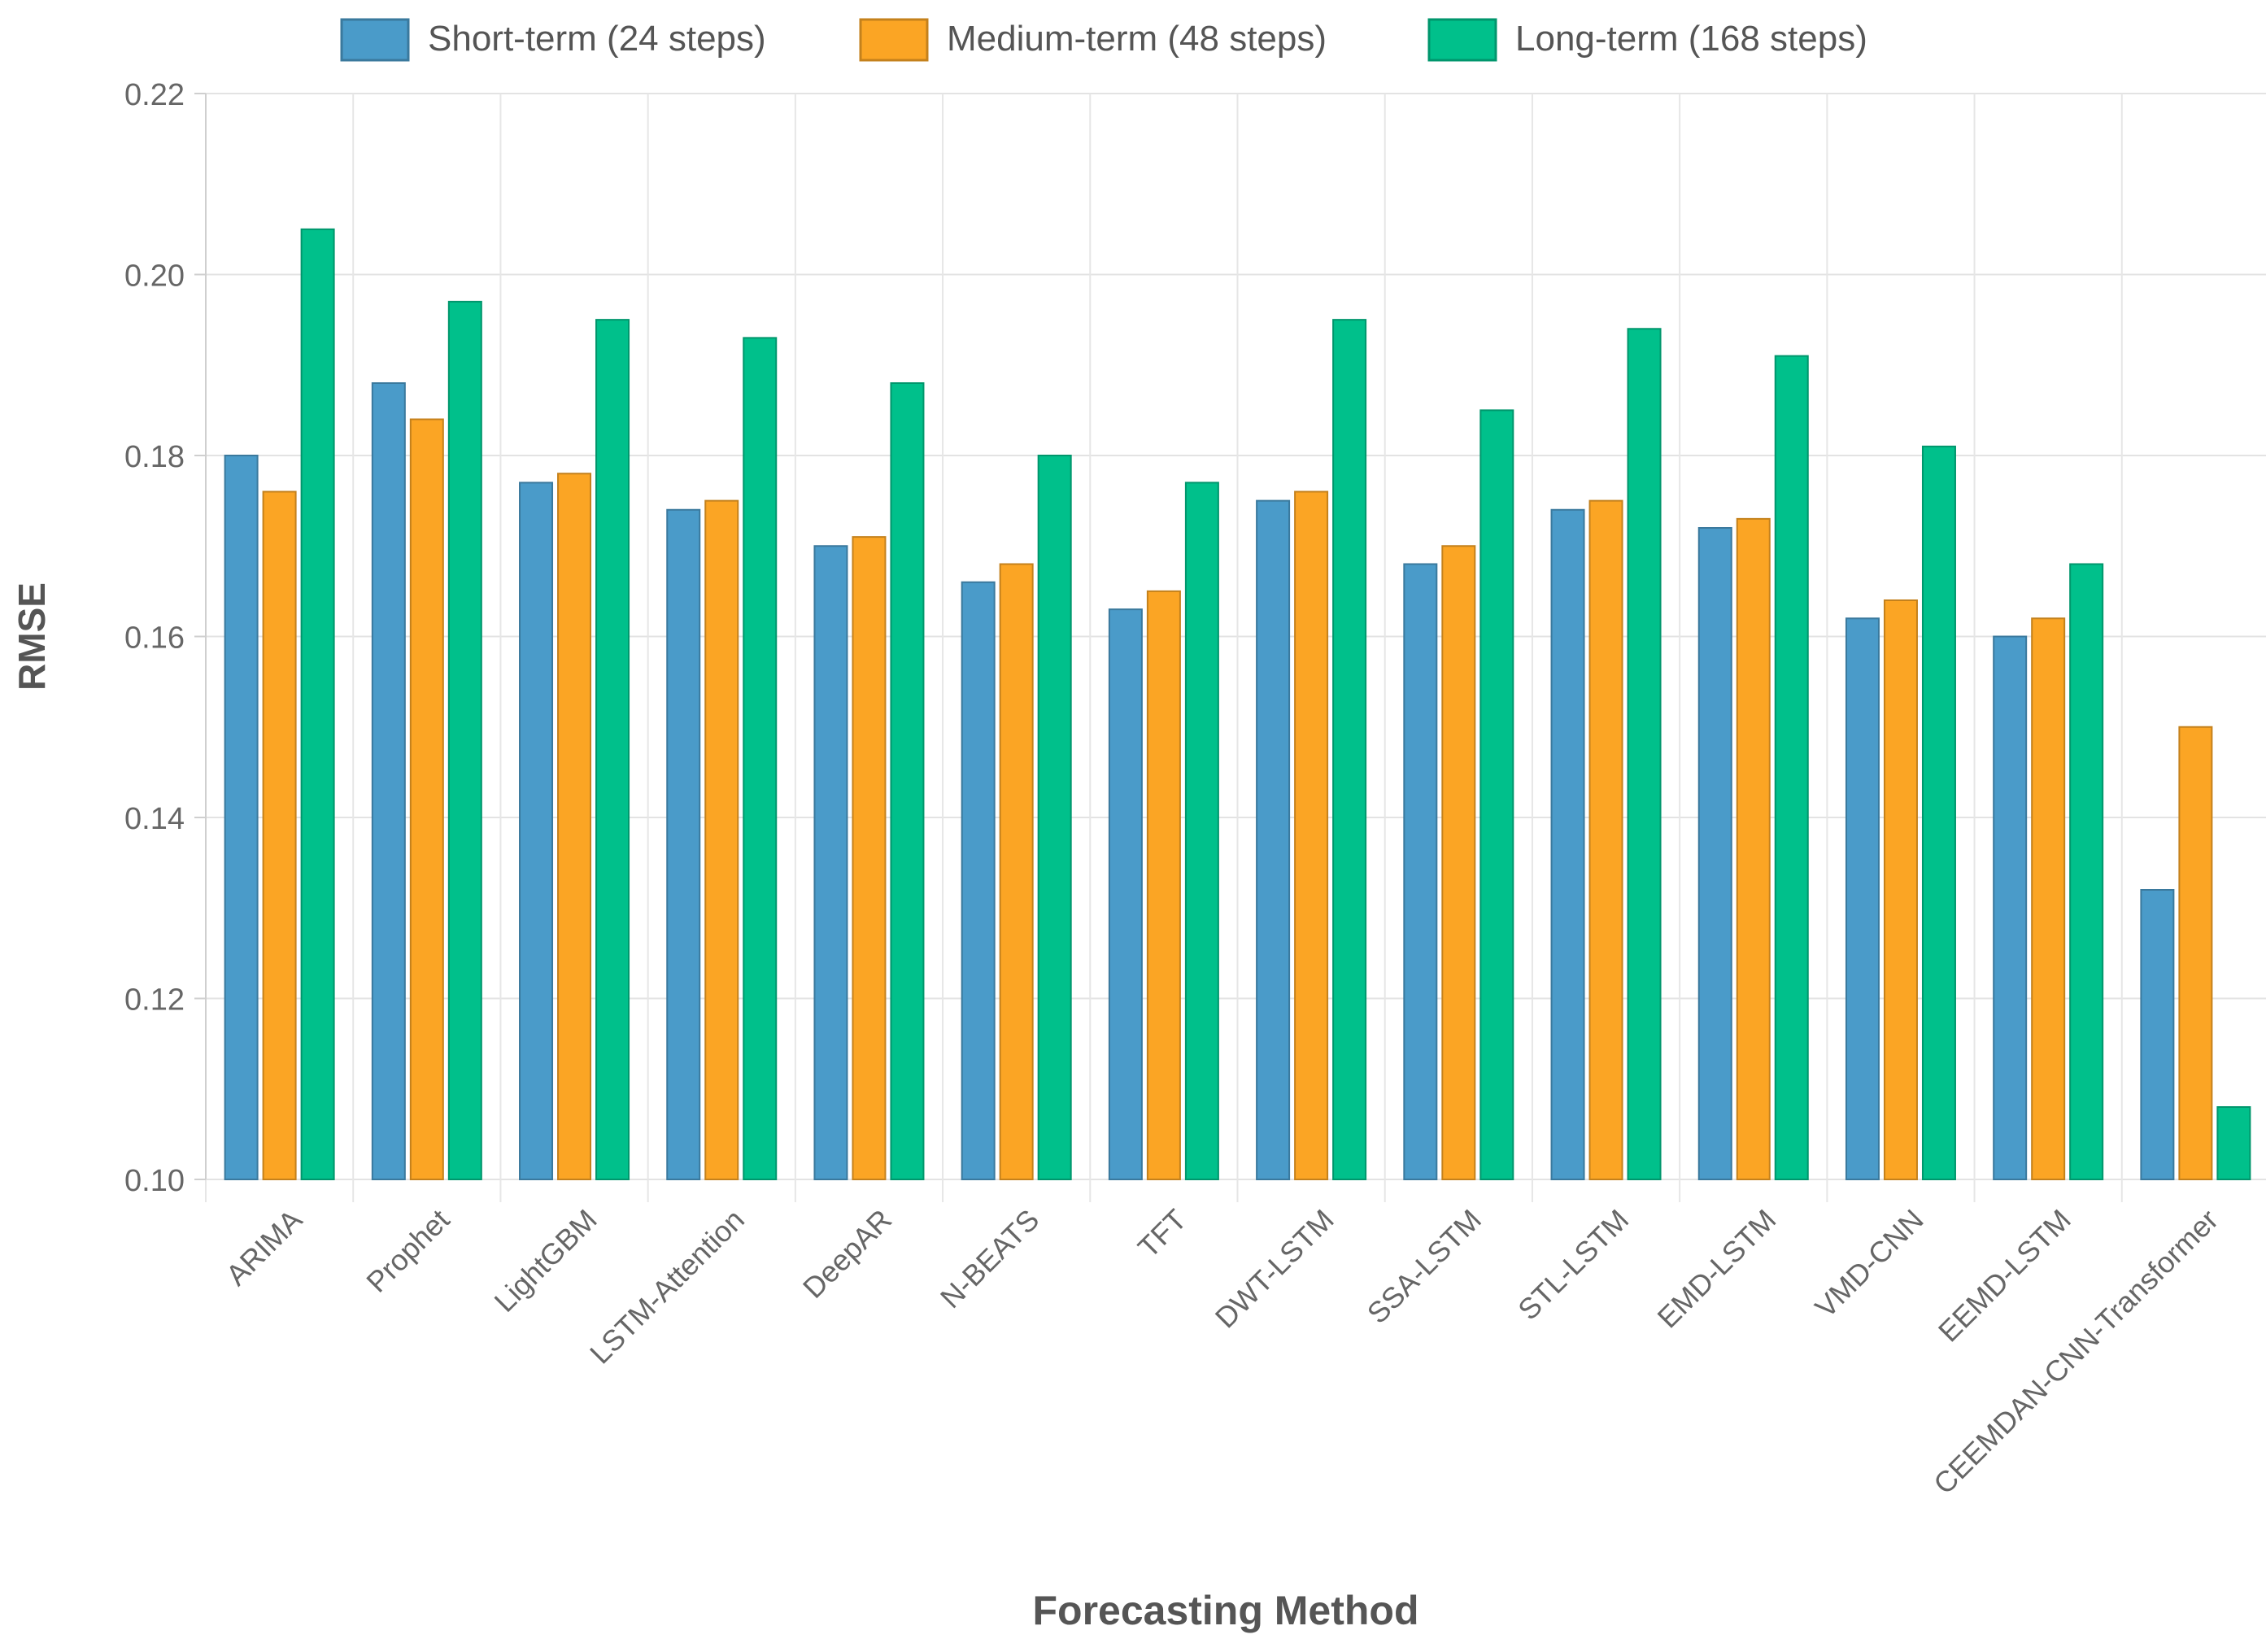  Describe the element at coordinates (1274, 1269) in the screenshot. I see `x-tick-label: DWT-LSTM` at that location.